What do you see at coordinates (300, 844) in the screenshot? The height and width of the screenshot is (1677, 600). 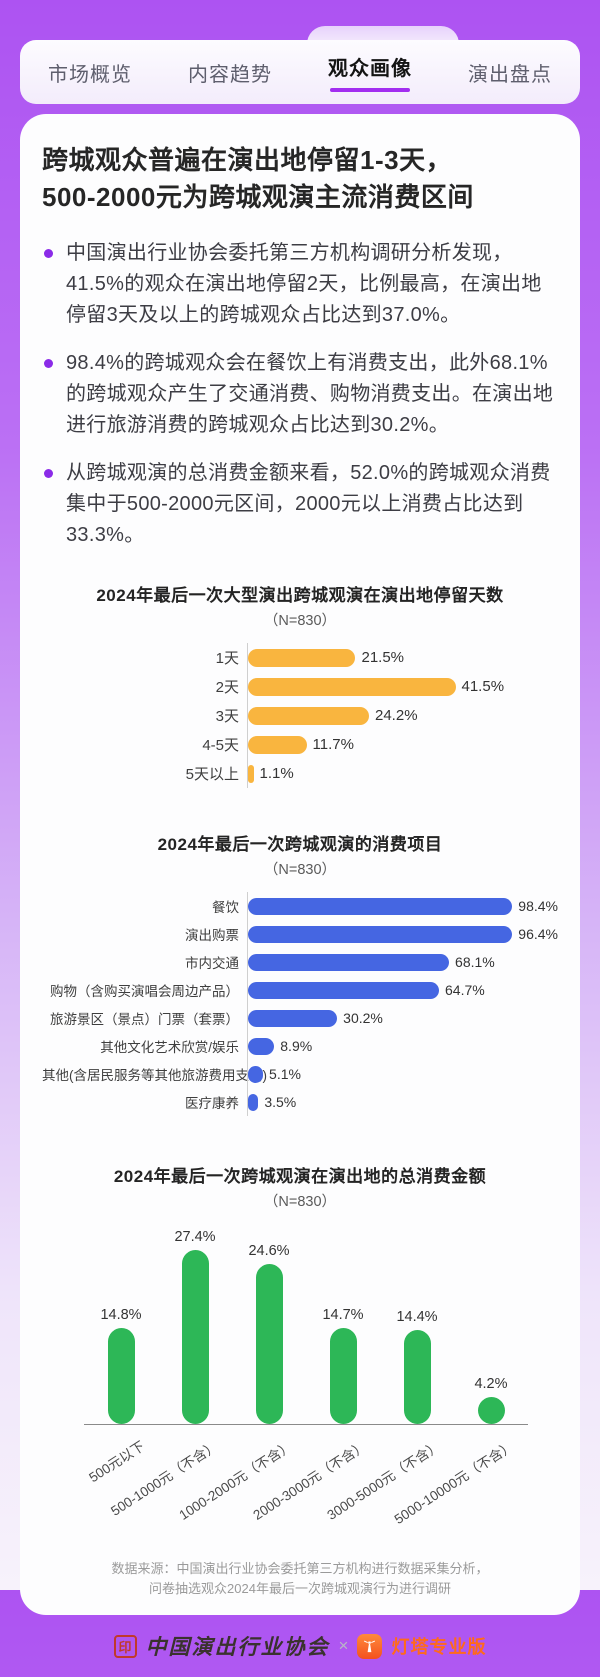 I see `chart-title: 2024年最后一次跨城观演的消费项目` at bounding box center [300, 844].